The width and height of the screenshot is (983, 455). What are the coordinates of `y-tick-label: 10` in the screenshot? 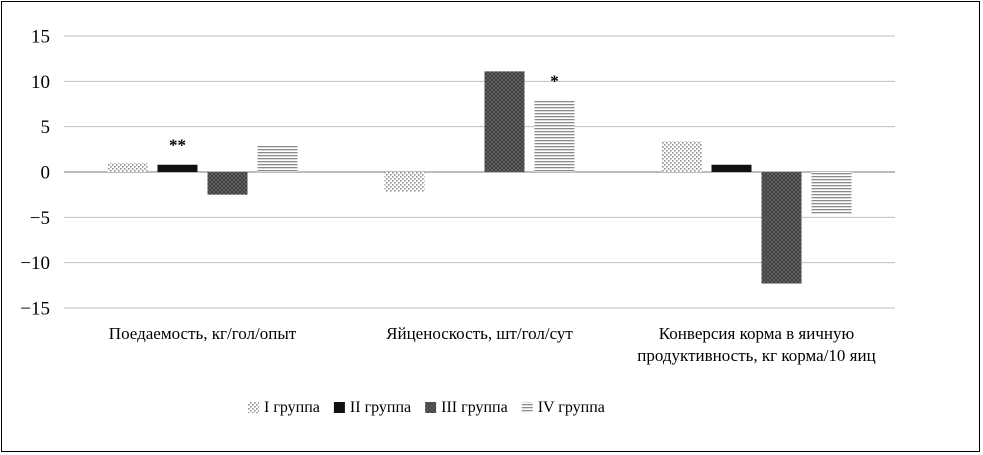 It's located at (40, 82).